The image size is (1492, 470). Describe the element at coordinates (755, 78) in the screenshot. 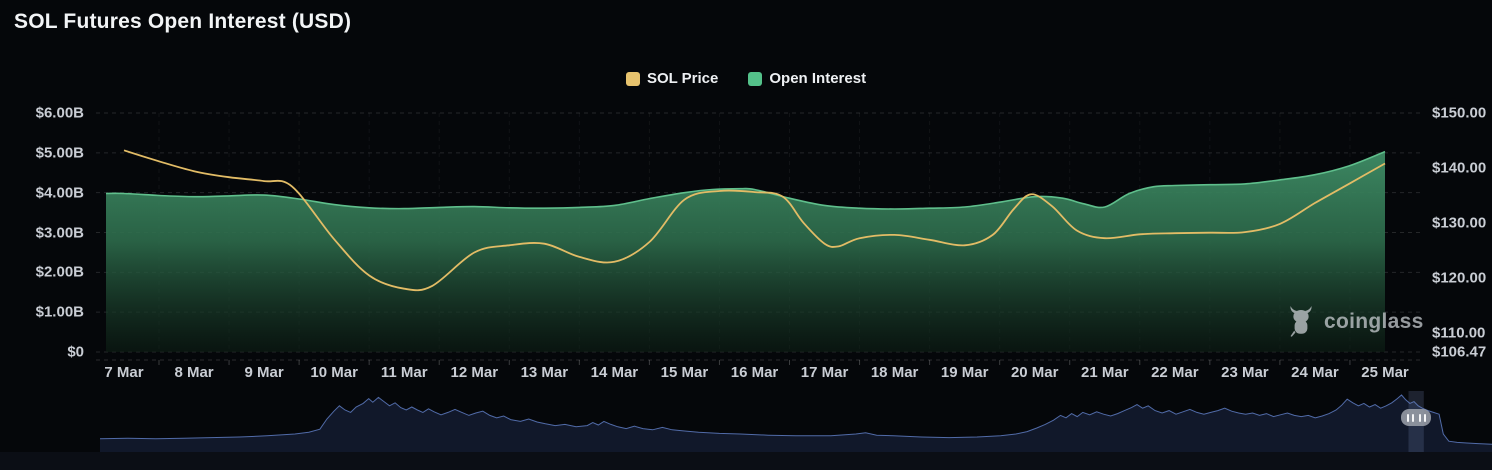

I see `open-interest-swatch-icon` at that location.